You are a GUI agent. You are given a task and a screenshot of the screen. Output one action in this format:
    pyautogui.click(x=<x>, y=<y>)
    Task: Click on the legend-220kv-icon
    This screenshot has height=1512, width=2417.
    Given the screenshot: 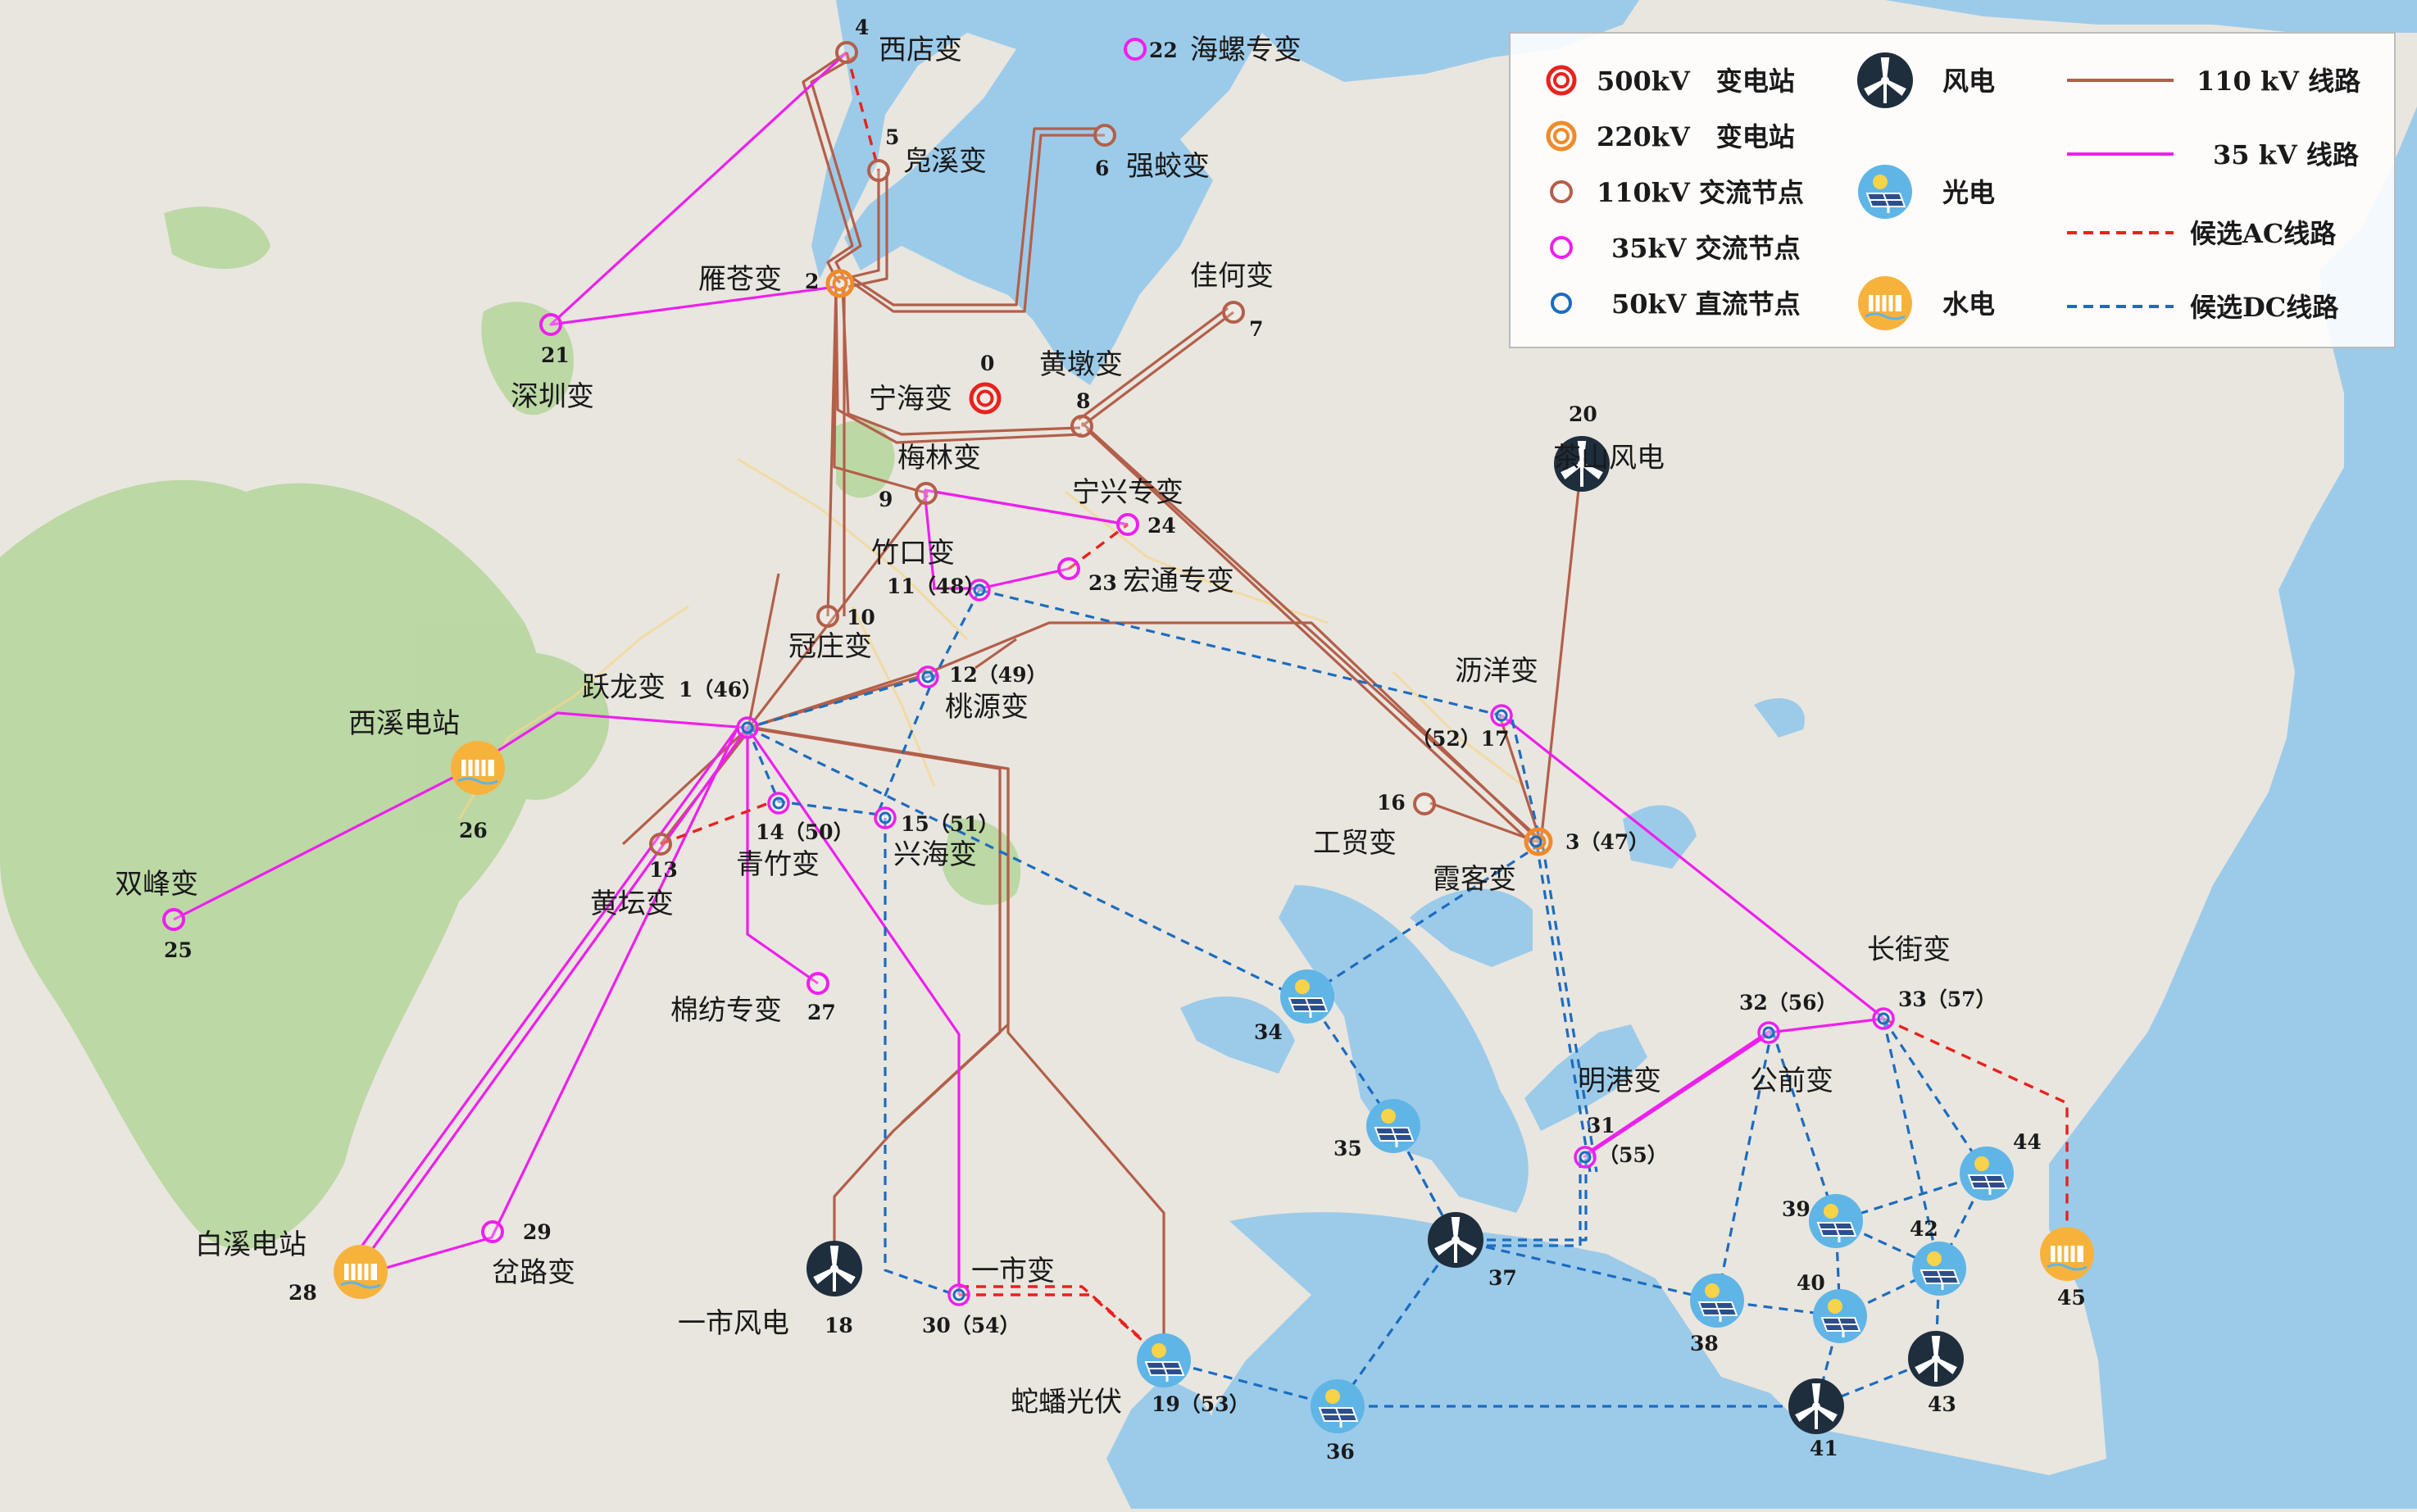 What is the action you would take?
    pyautogui.click(x=1561, y=136)
    